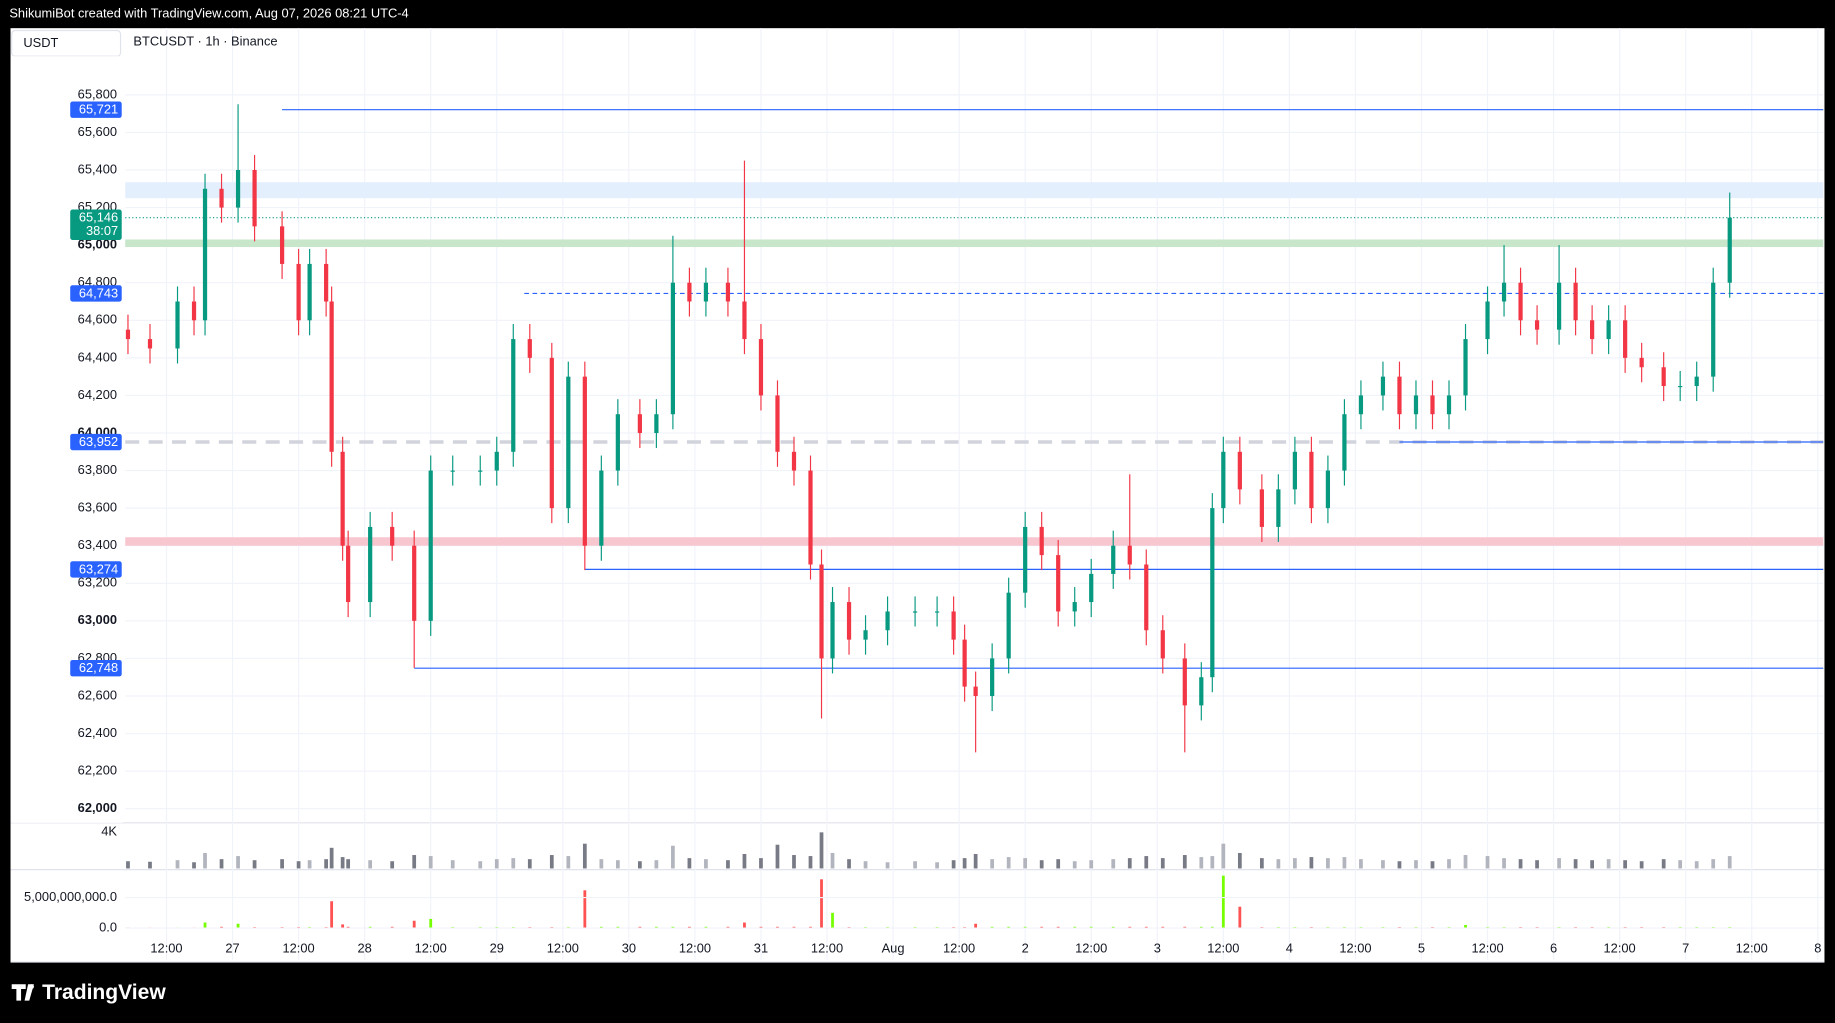  What do you see at coordinates (97, 168) in the screenshot?
I see `y-tick-label: 65,400` at bounding box center [97, 168].